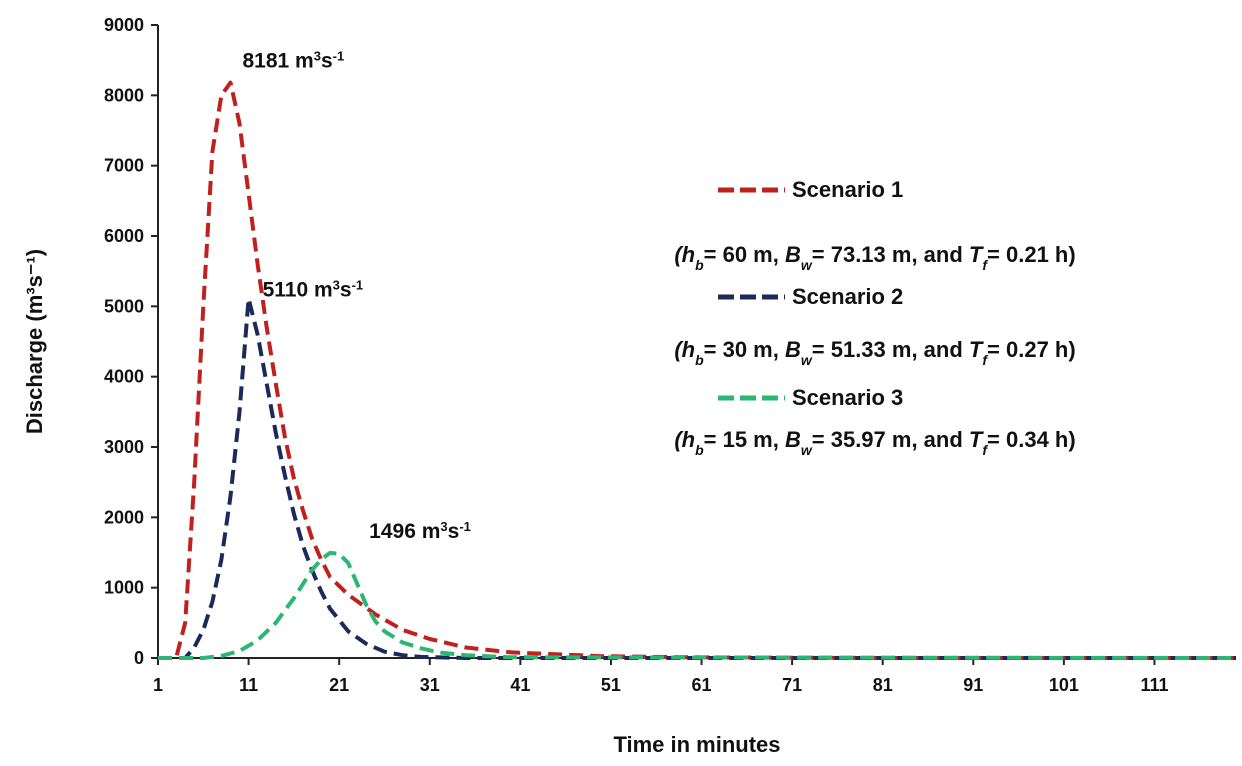  I want to click on x-tick-label: 91, so click(973, 685).